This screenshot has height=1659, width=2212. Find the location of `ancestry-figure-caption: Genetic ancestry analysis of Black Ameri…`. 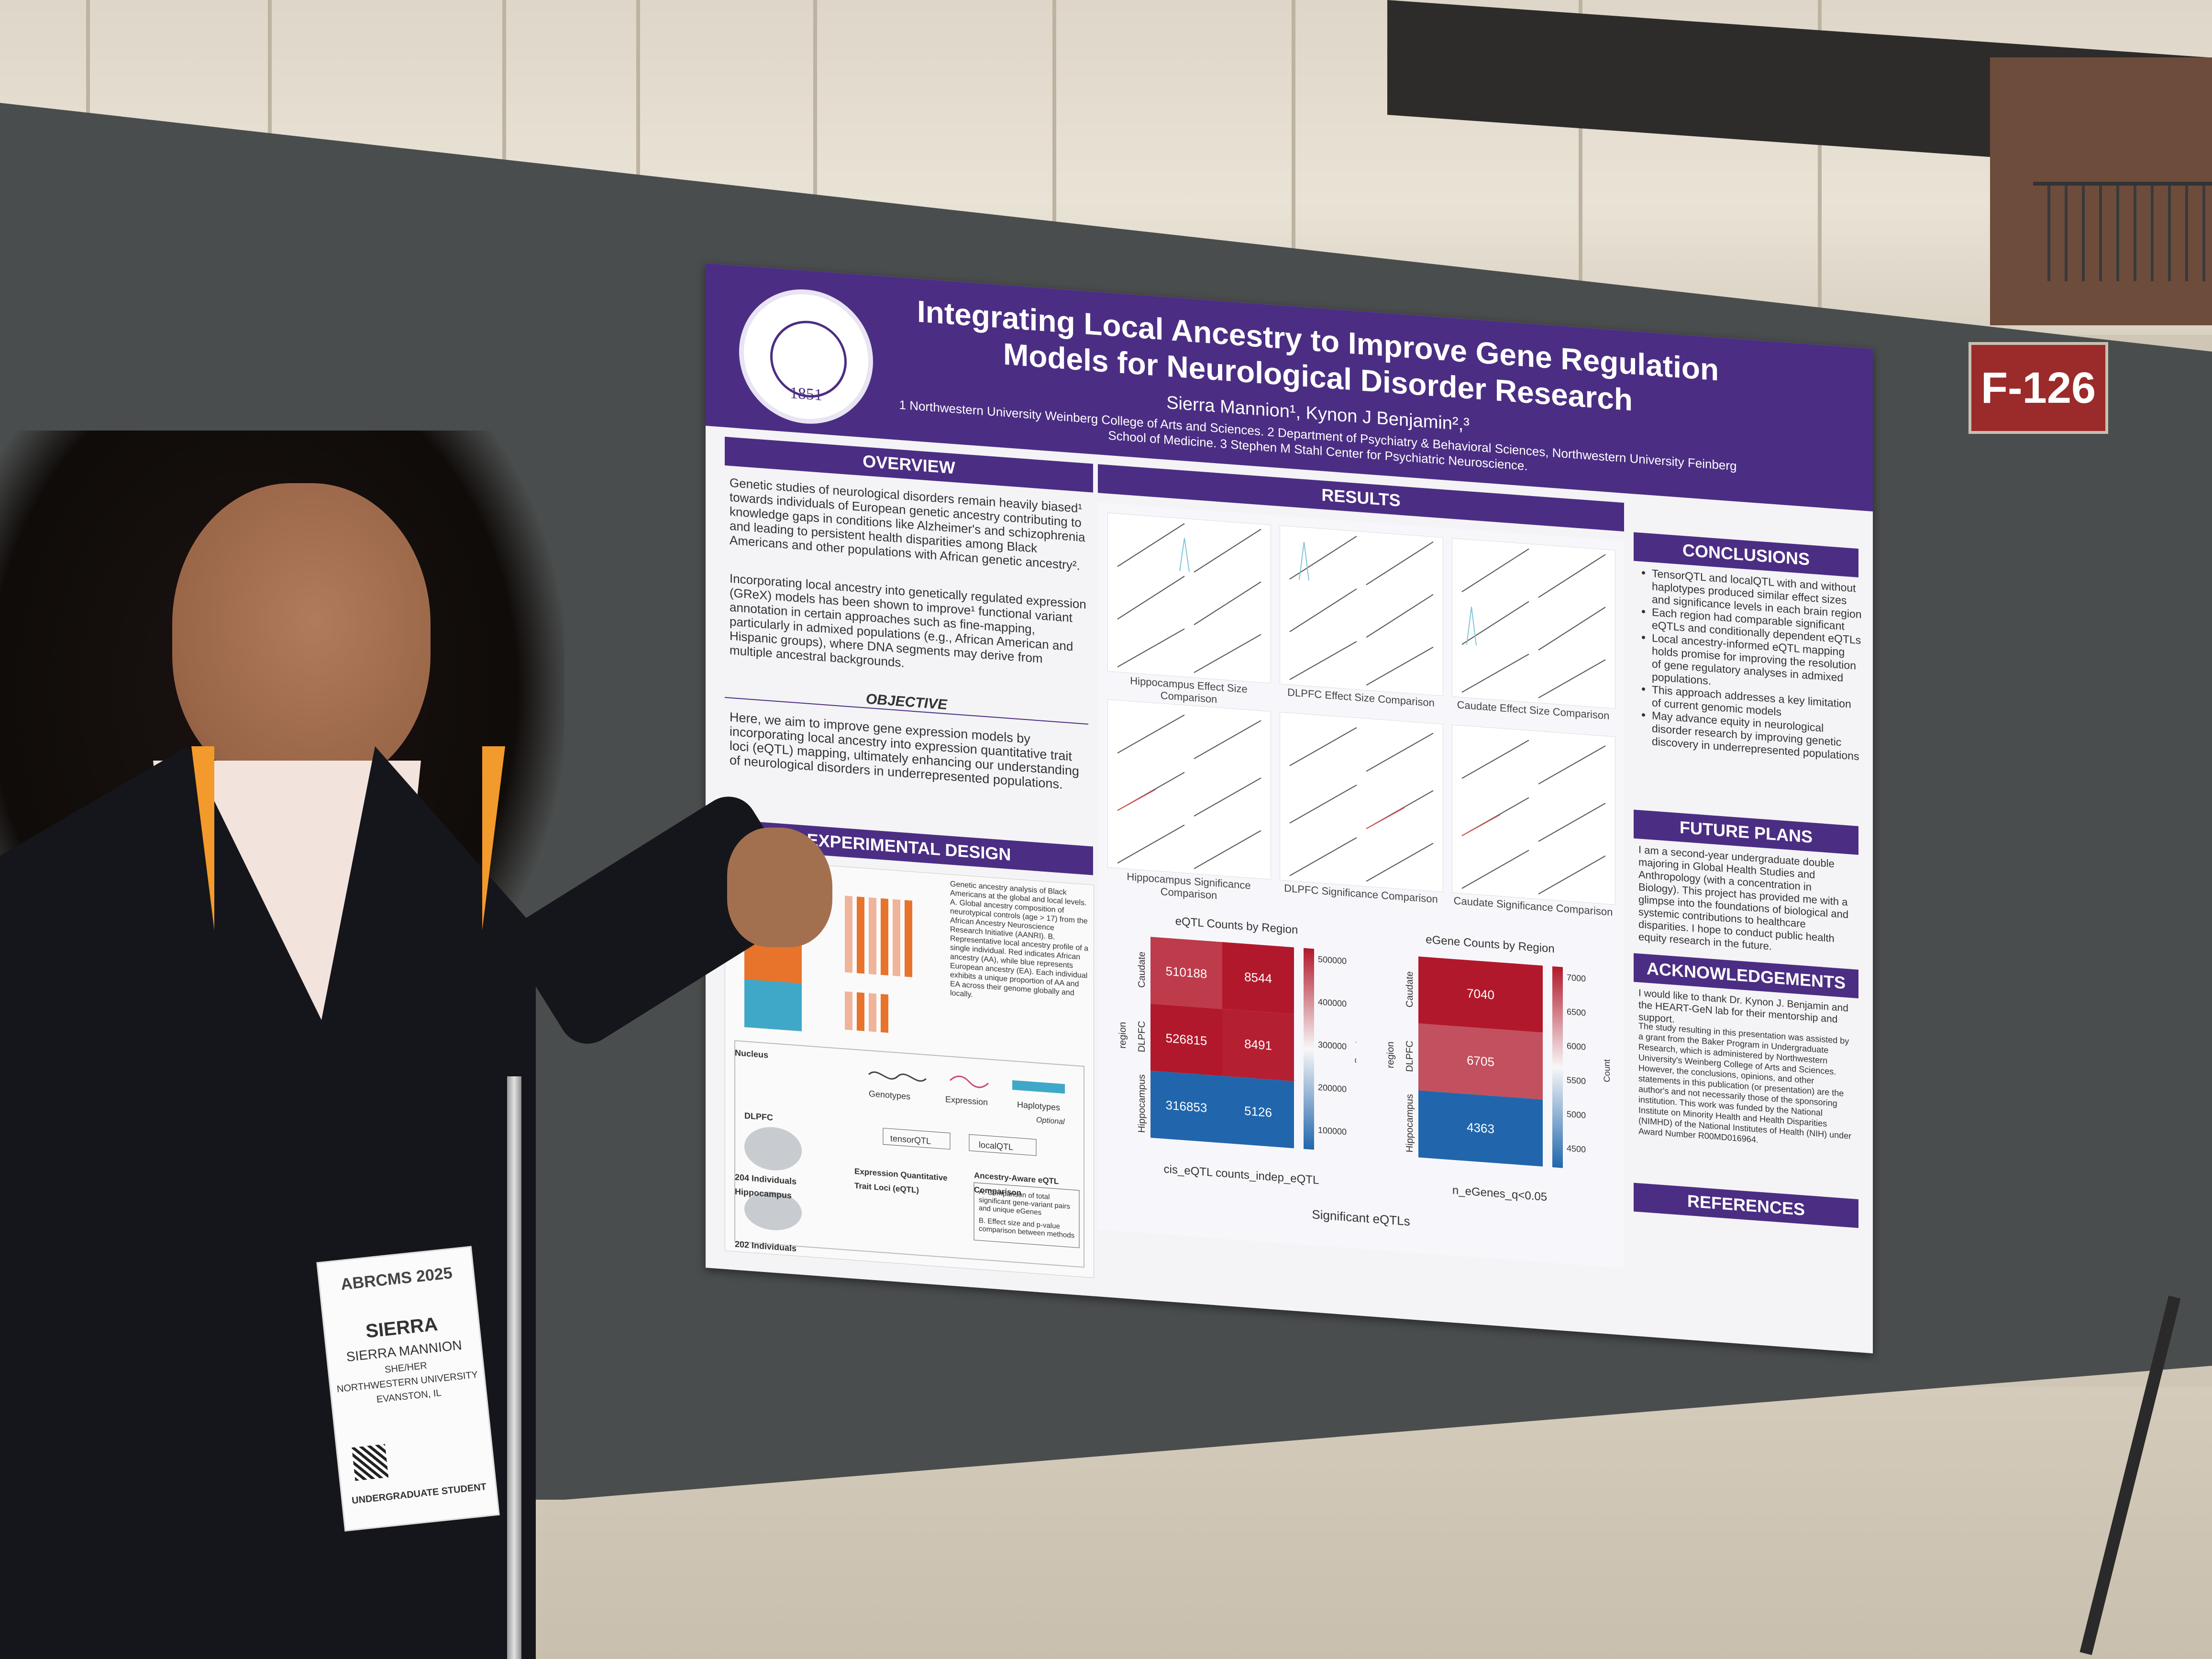

ancestry-figure-caption: Genetic ancestry analysis of Black Ameri… is located at coordinates (1019, 939).